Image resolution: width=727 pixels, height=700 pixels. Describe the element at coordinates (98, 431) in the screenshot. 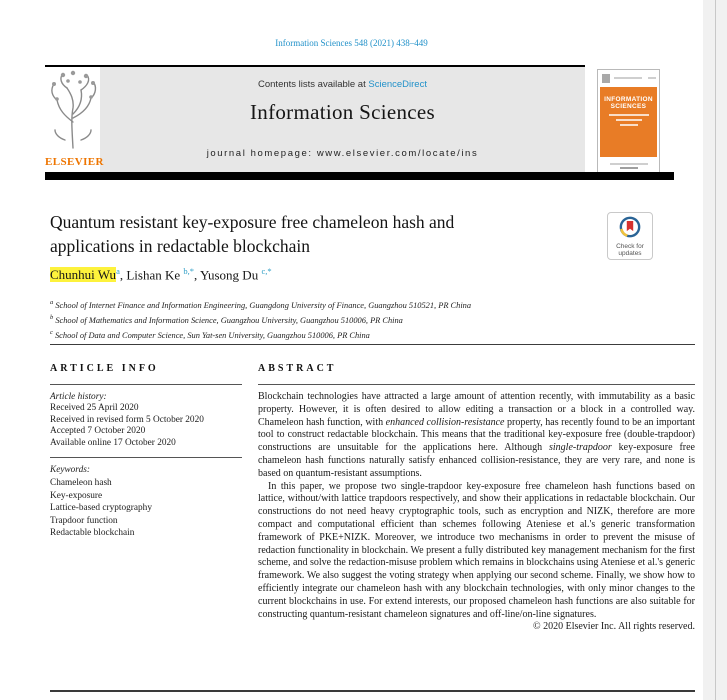

I see `history-item: Accepted 7 October 2020` at that location.